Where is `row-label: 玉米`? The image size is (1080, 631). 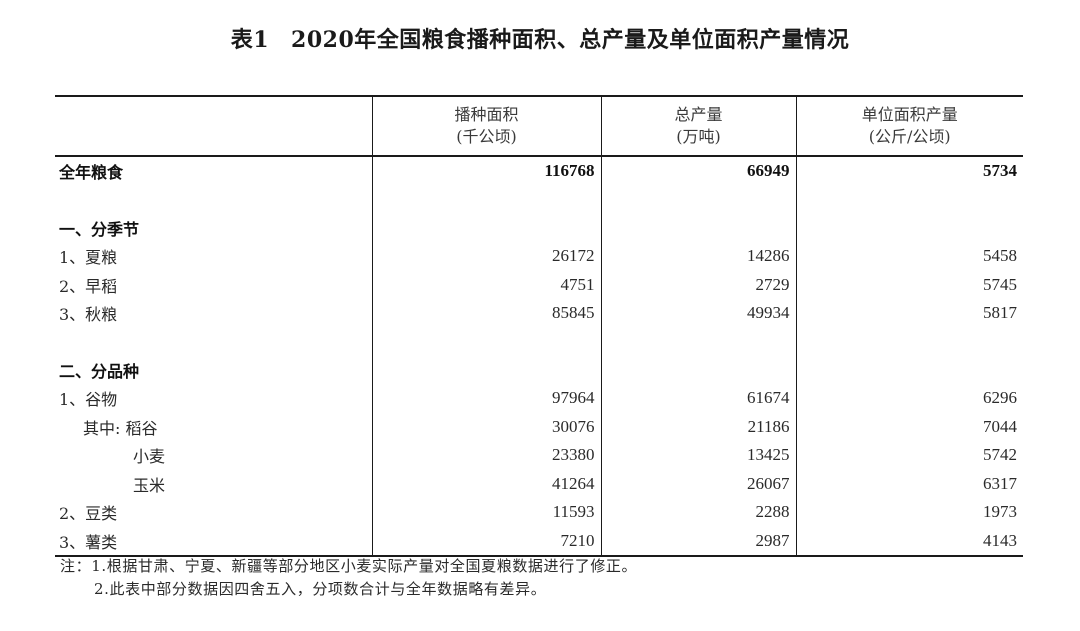 row-label: 玉米 is located at coordinates (149, 485).